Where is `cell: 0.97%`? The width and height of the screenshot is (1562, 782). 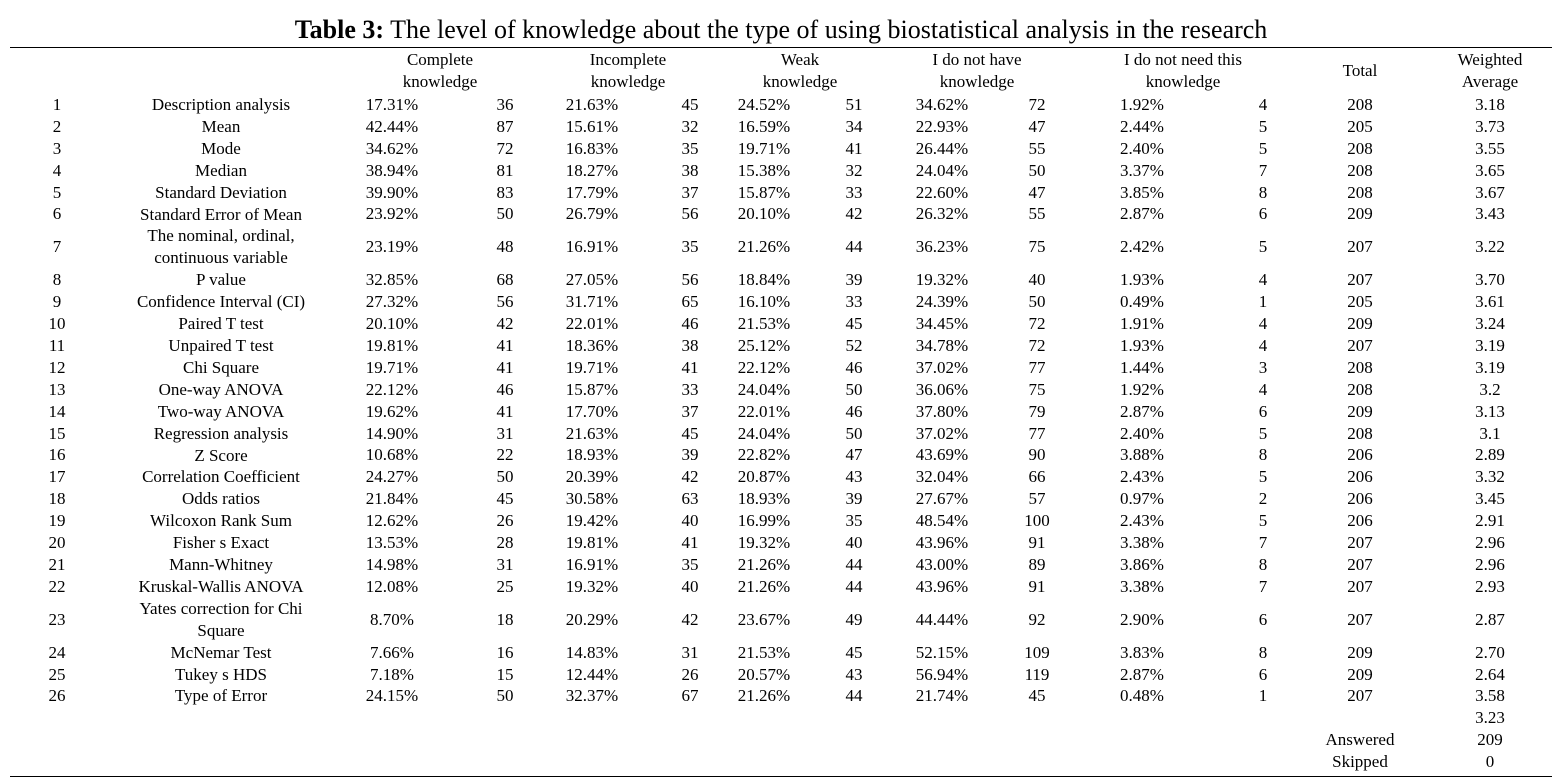
cell: 0.97% is located at coordinates (1142, 499).